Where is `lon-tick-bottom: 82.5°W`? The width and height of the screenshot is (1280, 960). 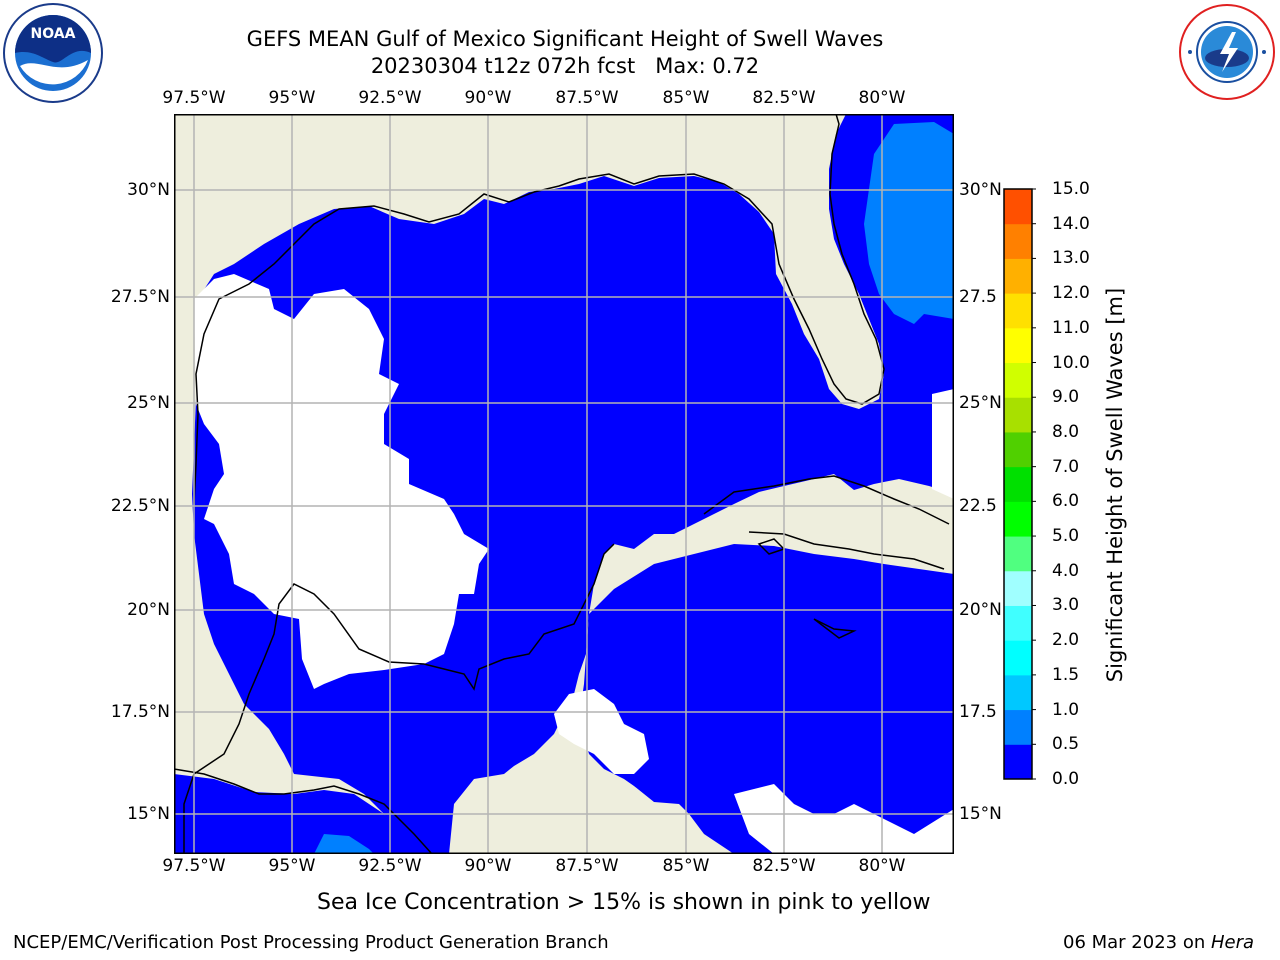 lon-tick-bottom: 82.5°W is located at coordinates (784, 866).